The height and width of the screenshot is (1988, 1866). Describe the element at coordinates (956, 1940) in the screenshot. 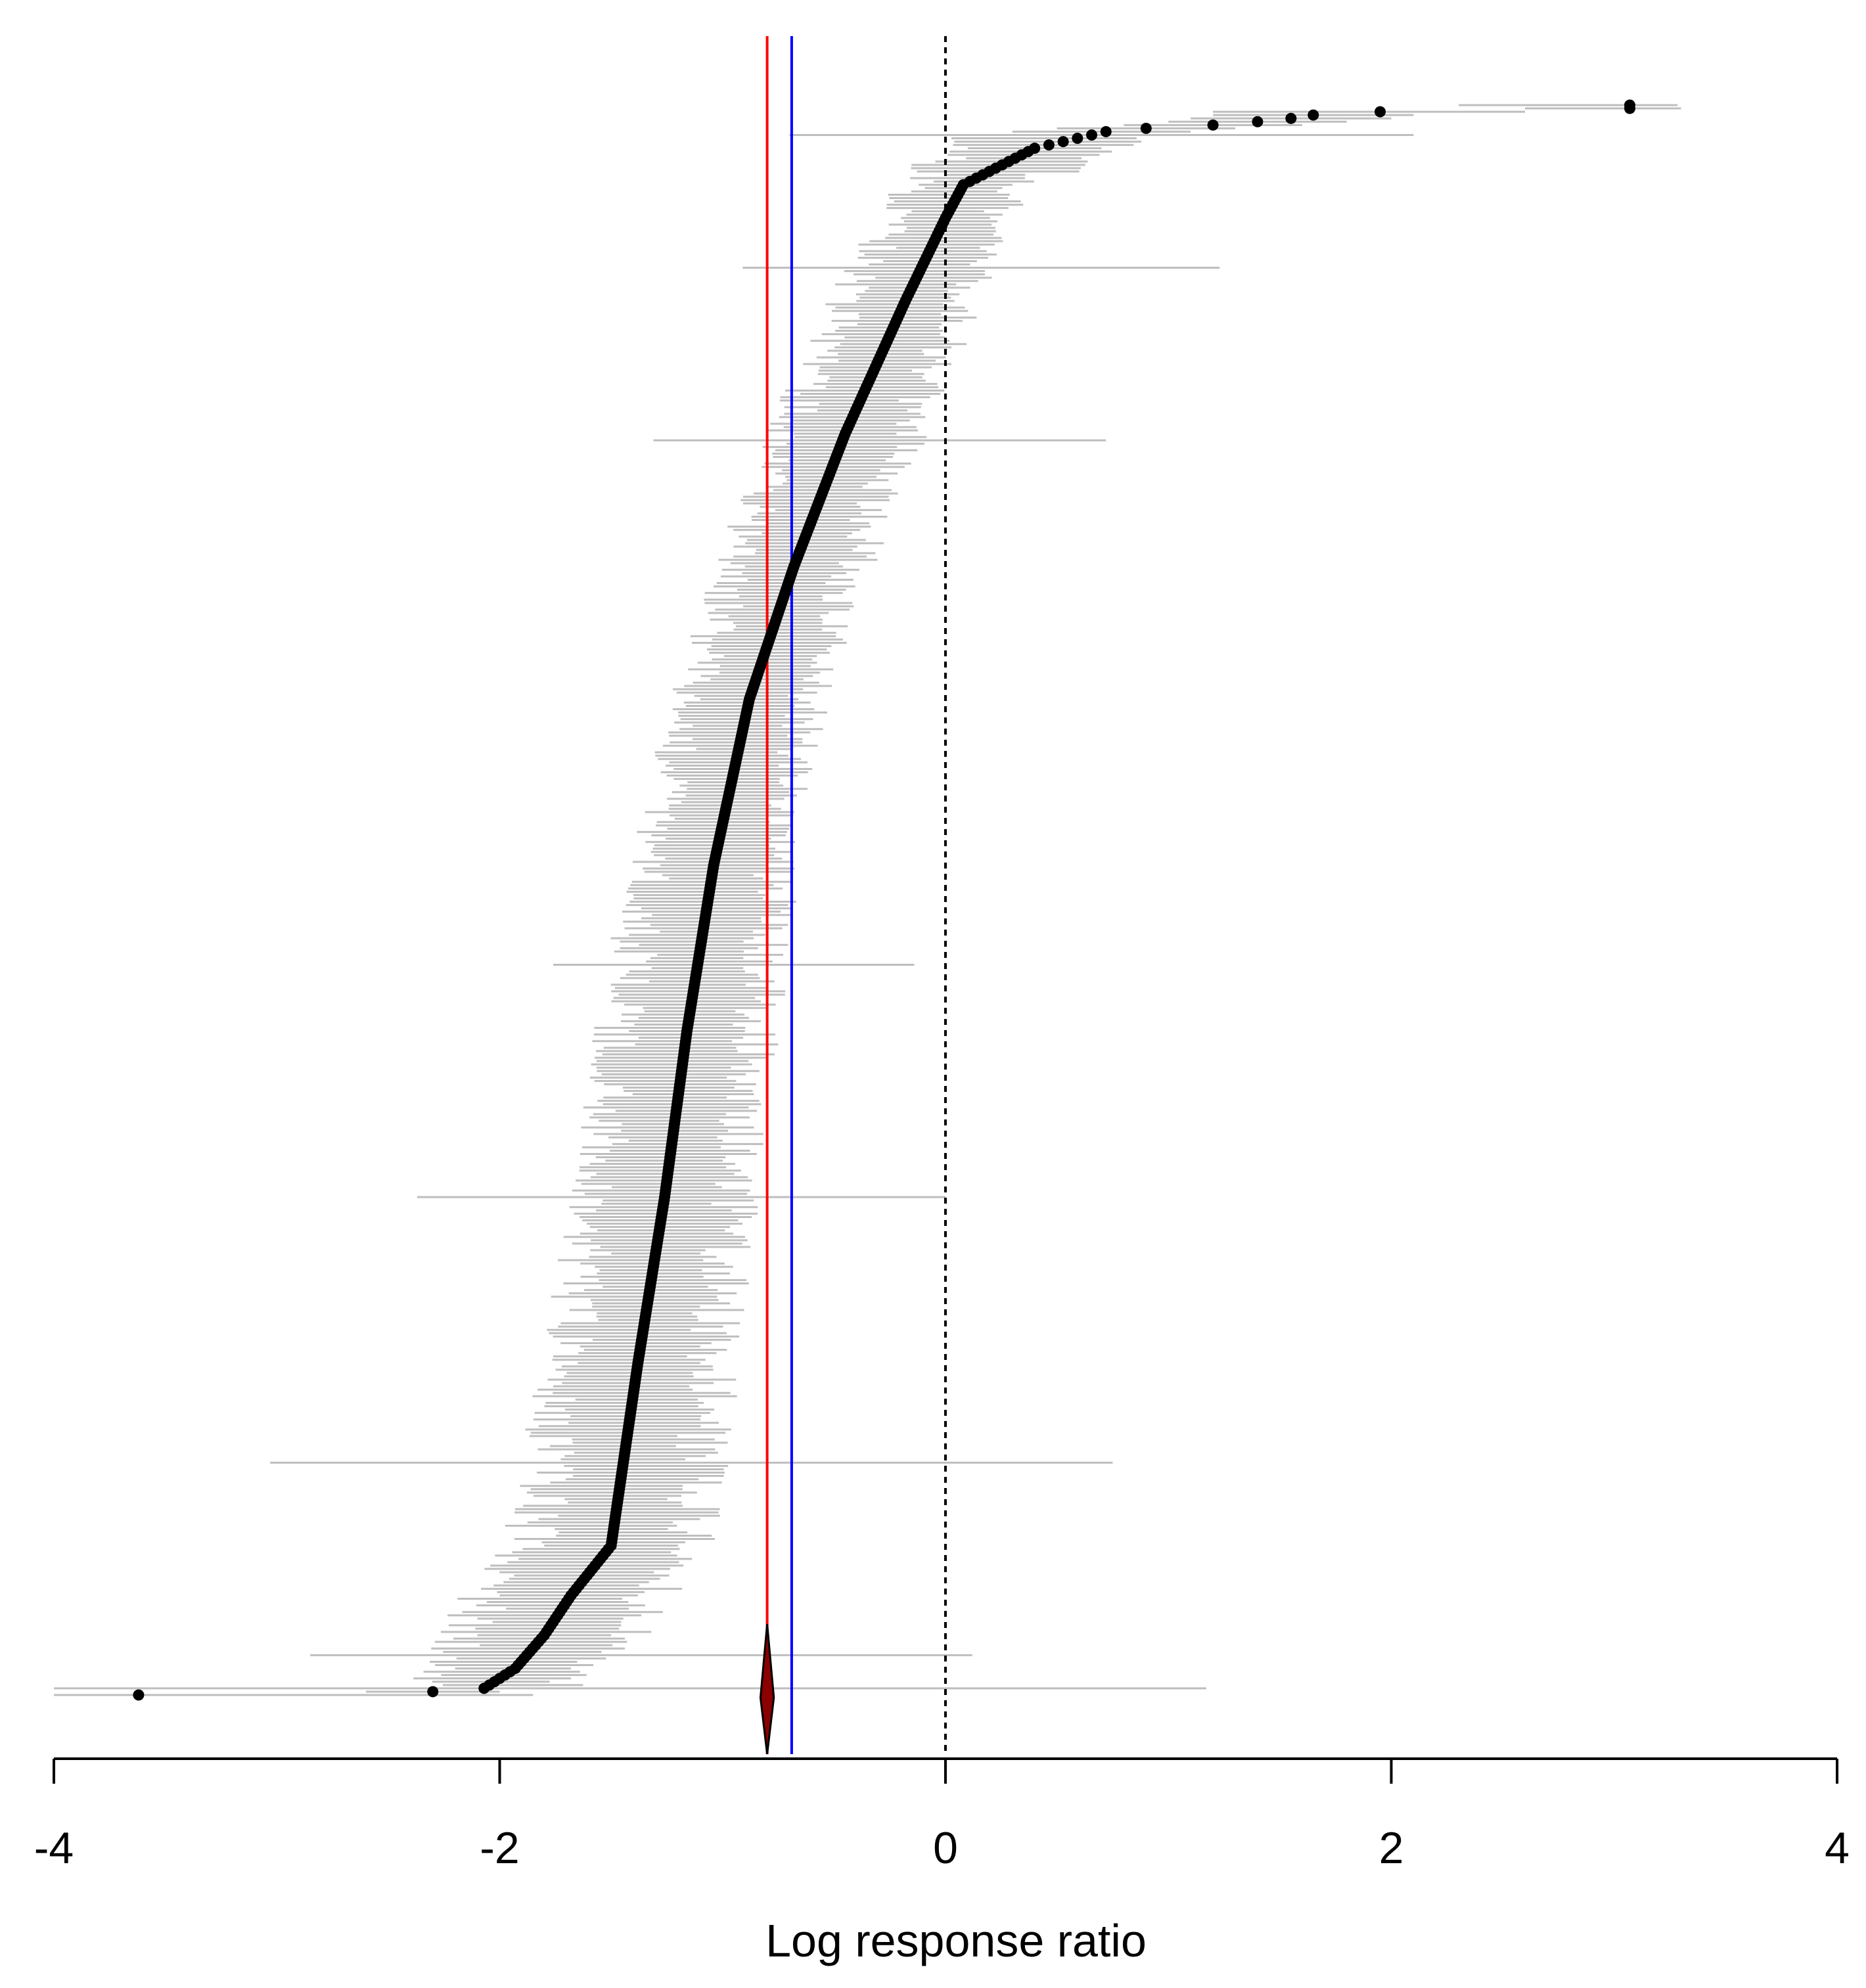

I see `x-axis-title: Log response ratio` at that location.